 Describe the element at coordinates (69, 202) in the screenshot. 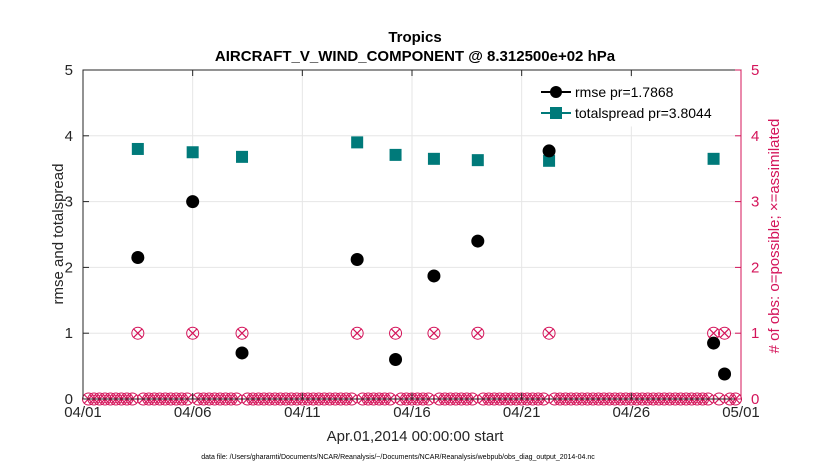

I see `y-tick-label: 3` at that location.